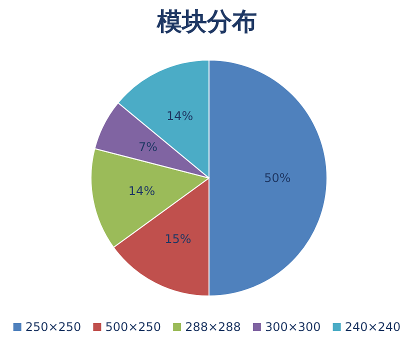 Image resolution: width=414 pixels, height=342 pixels. Describe the element at coordinates (292, 327) in the screenshot. I see `legend-label: 300×300` at that location.